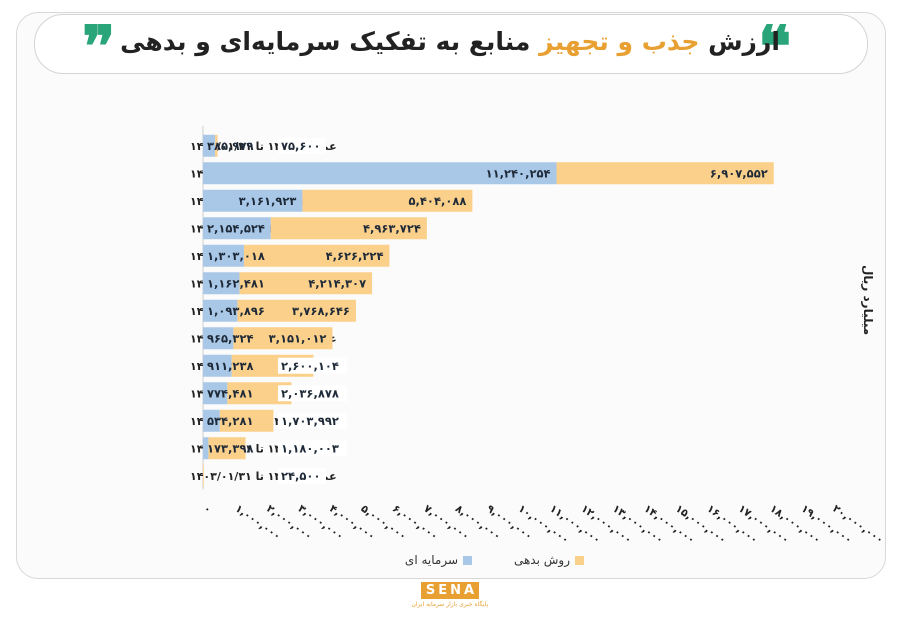 This screenshot has width=900, height=623. I want to click on data-label-debt: ۱,۱۸۰,۰۰۳, so click(310, 448).